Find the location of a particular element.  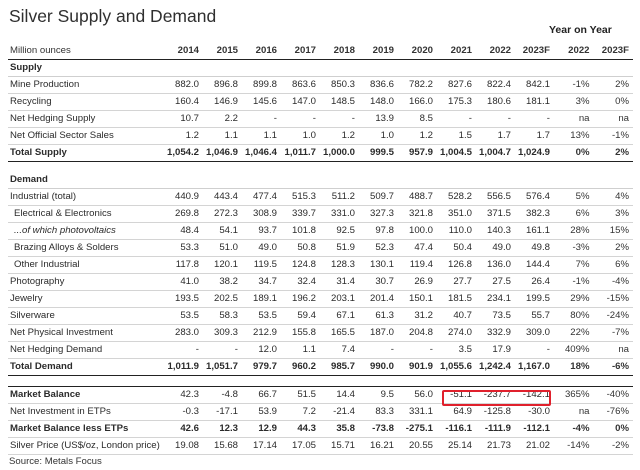

value-cell: 48.4 is located at coordinates (183, 231).